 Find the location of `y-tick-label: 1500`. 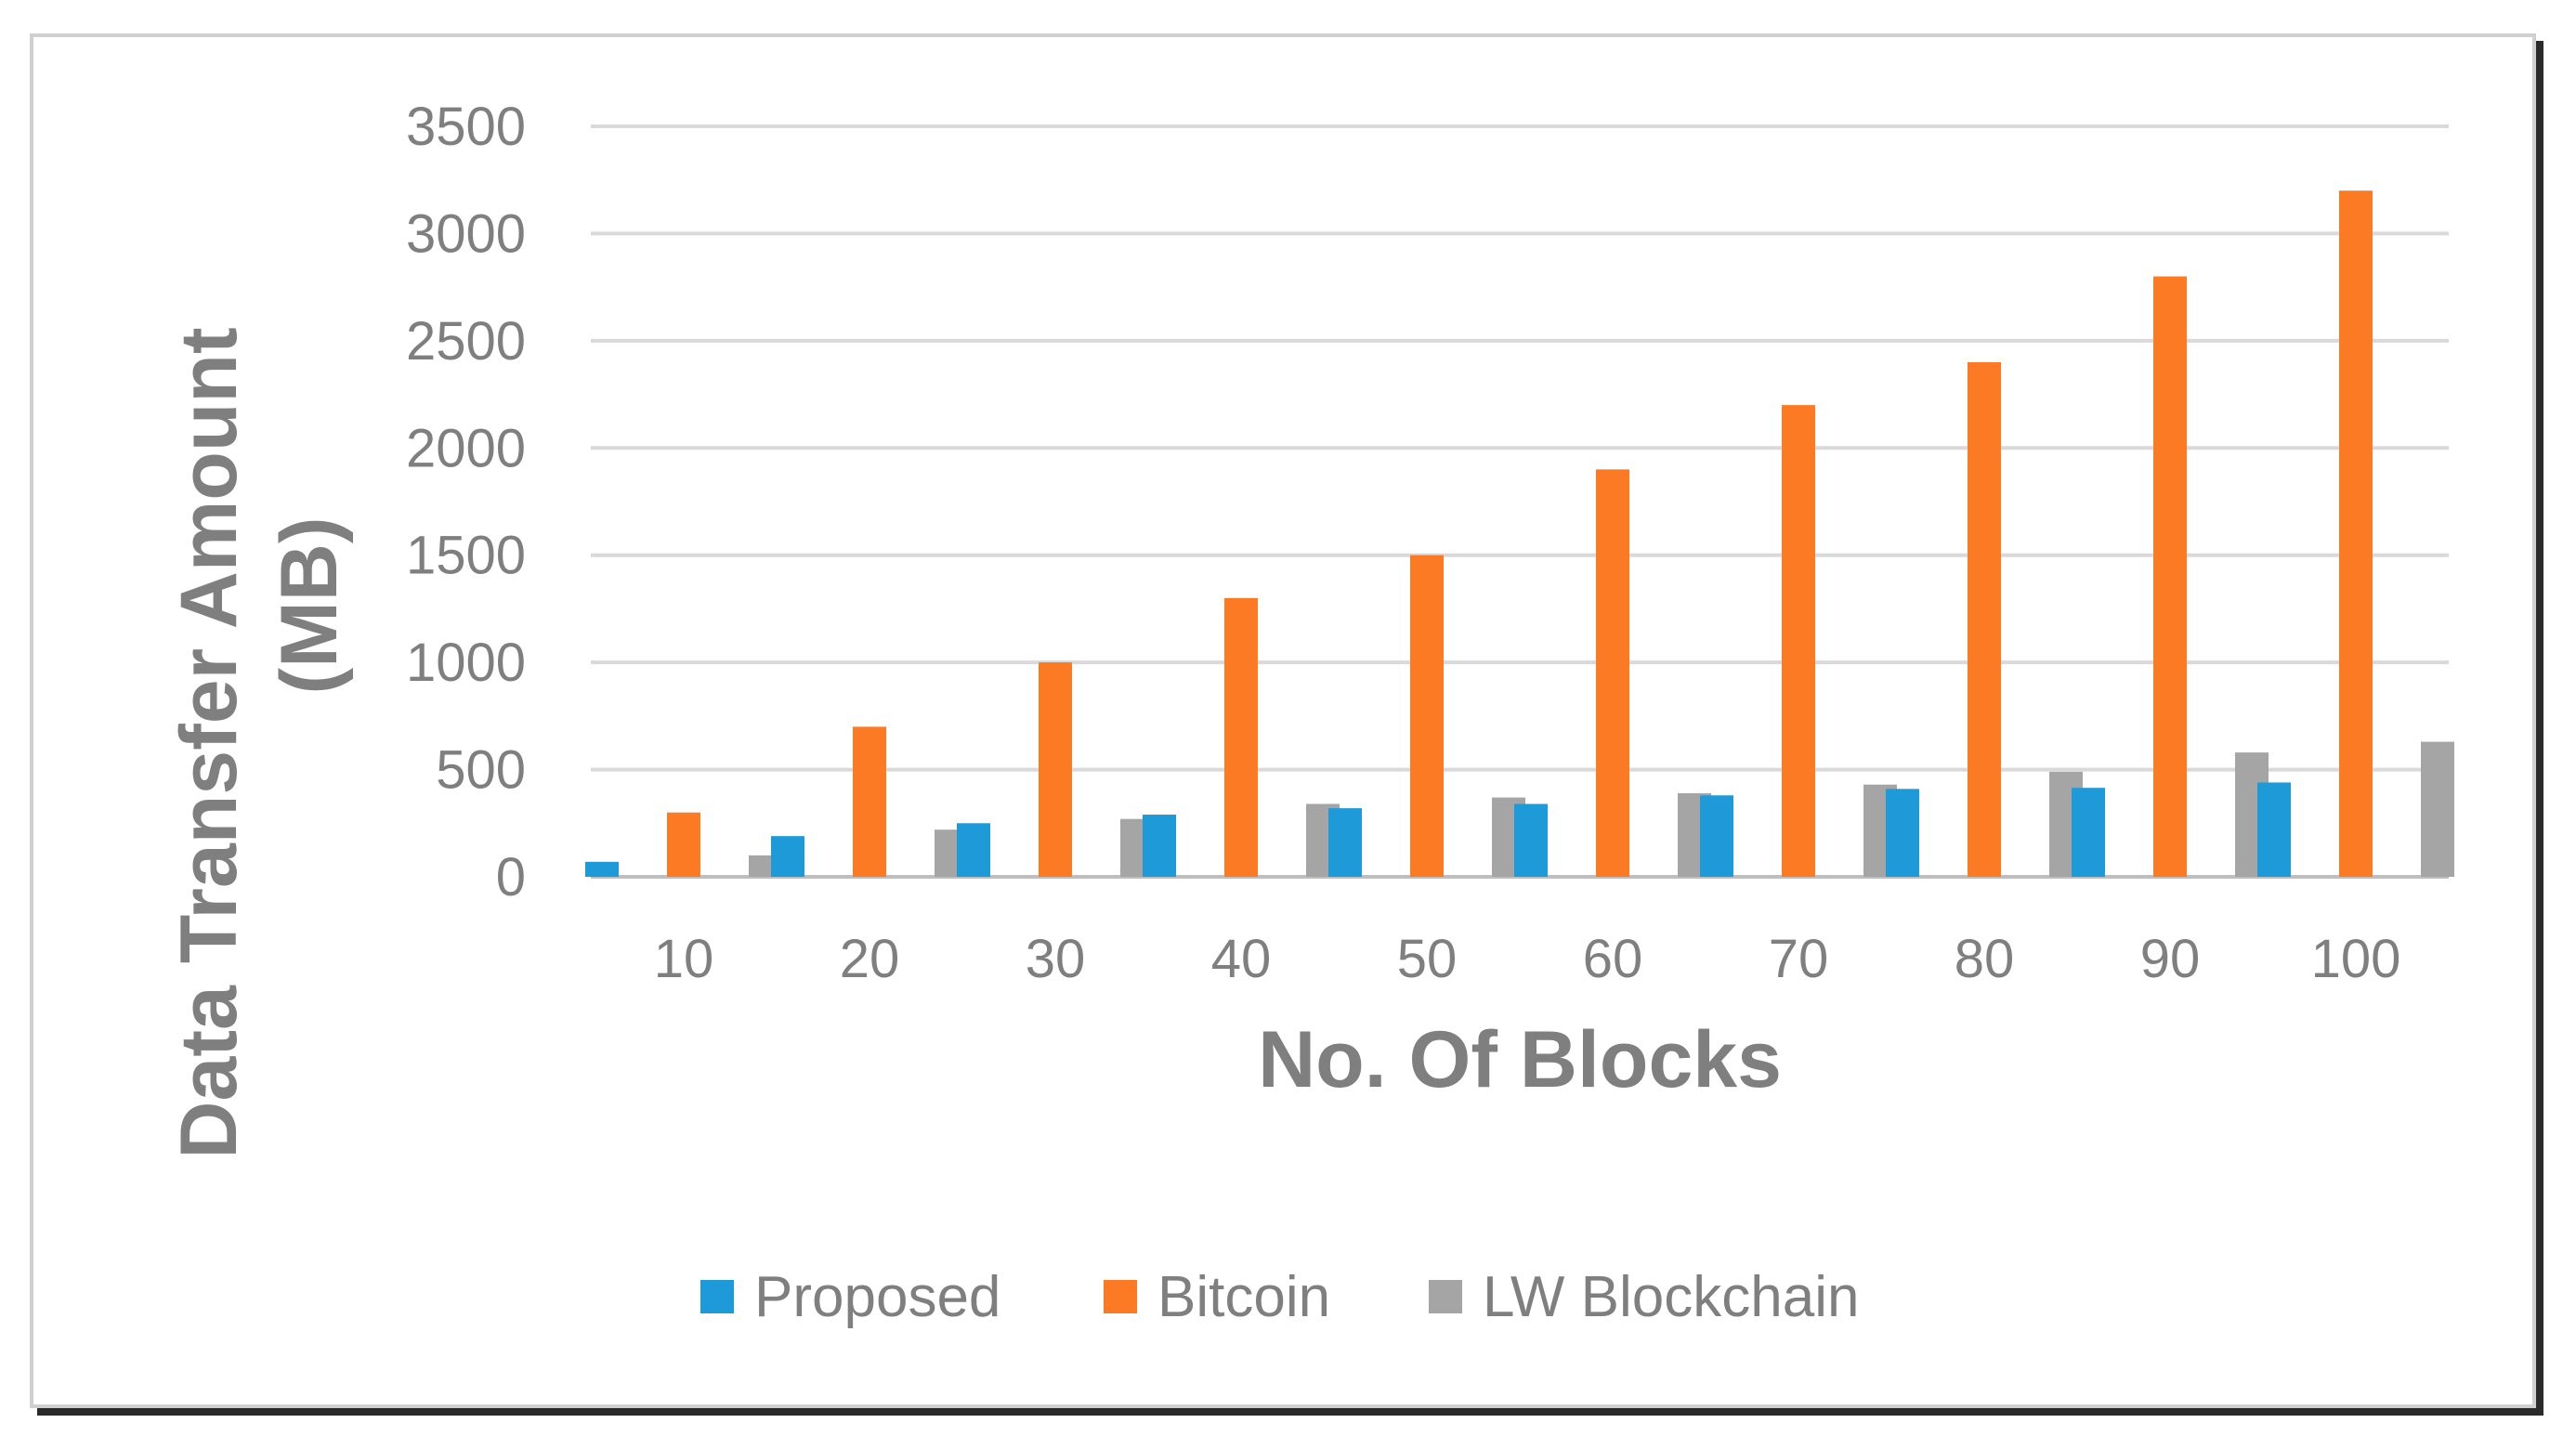

y-tick-label: 1500 is located at coordinates (466, 556).